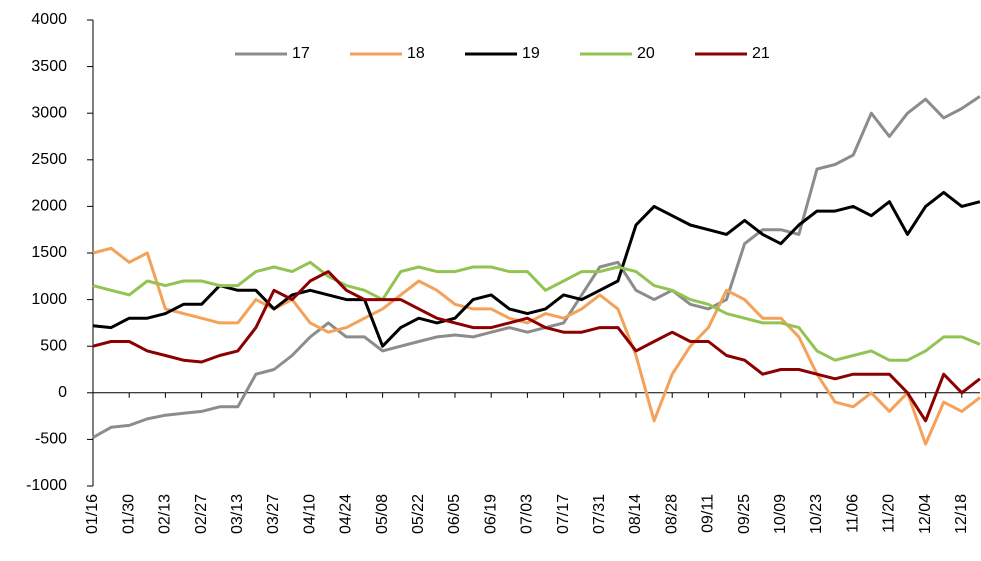 The width and height of the screenshot is (981, 561). Describe the element at coordinates (346, 514) in the screenshot. I see `x-tick-label: 04/24` at that location.